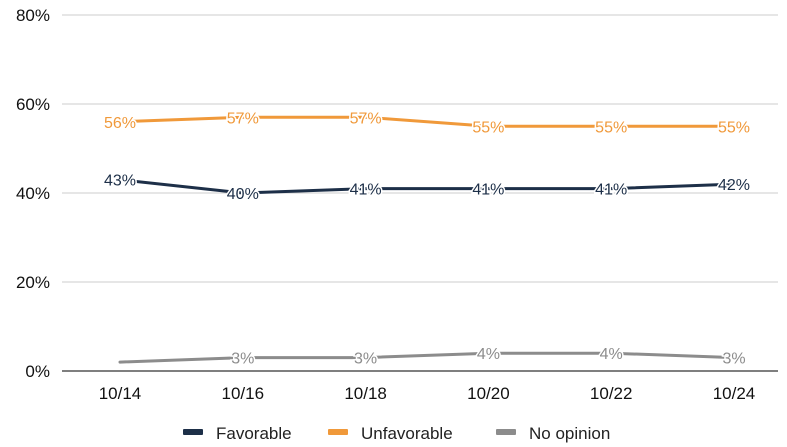  What do you see at coordinates (37, 371) in the screenshot?
I see `y-tick-label: 0%` at bounding box center [37, 371].